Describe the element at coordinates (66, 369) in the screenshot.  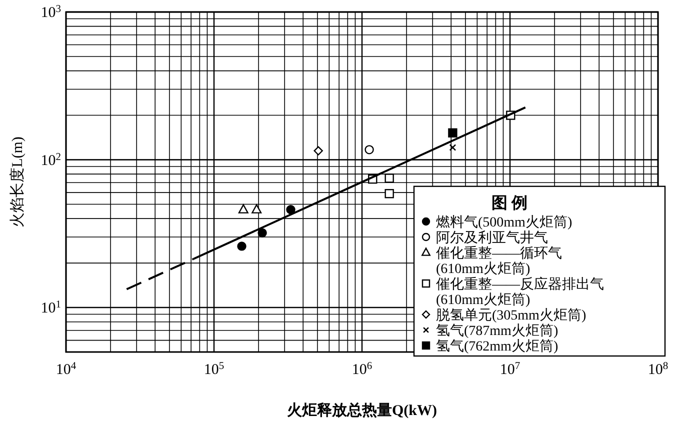
I see `x-tick-label: 10$^{4}$` at that location.